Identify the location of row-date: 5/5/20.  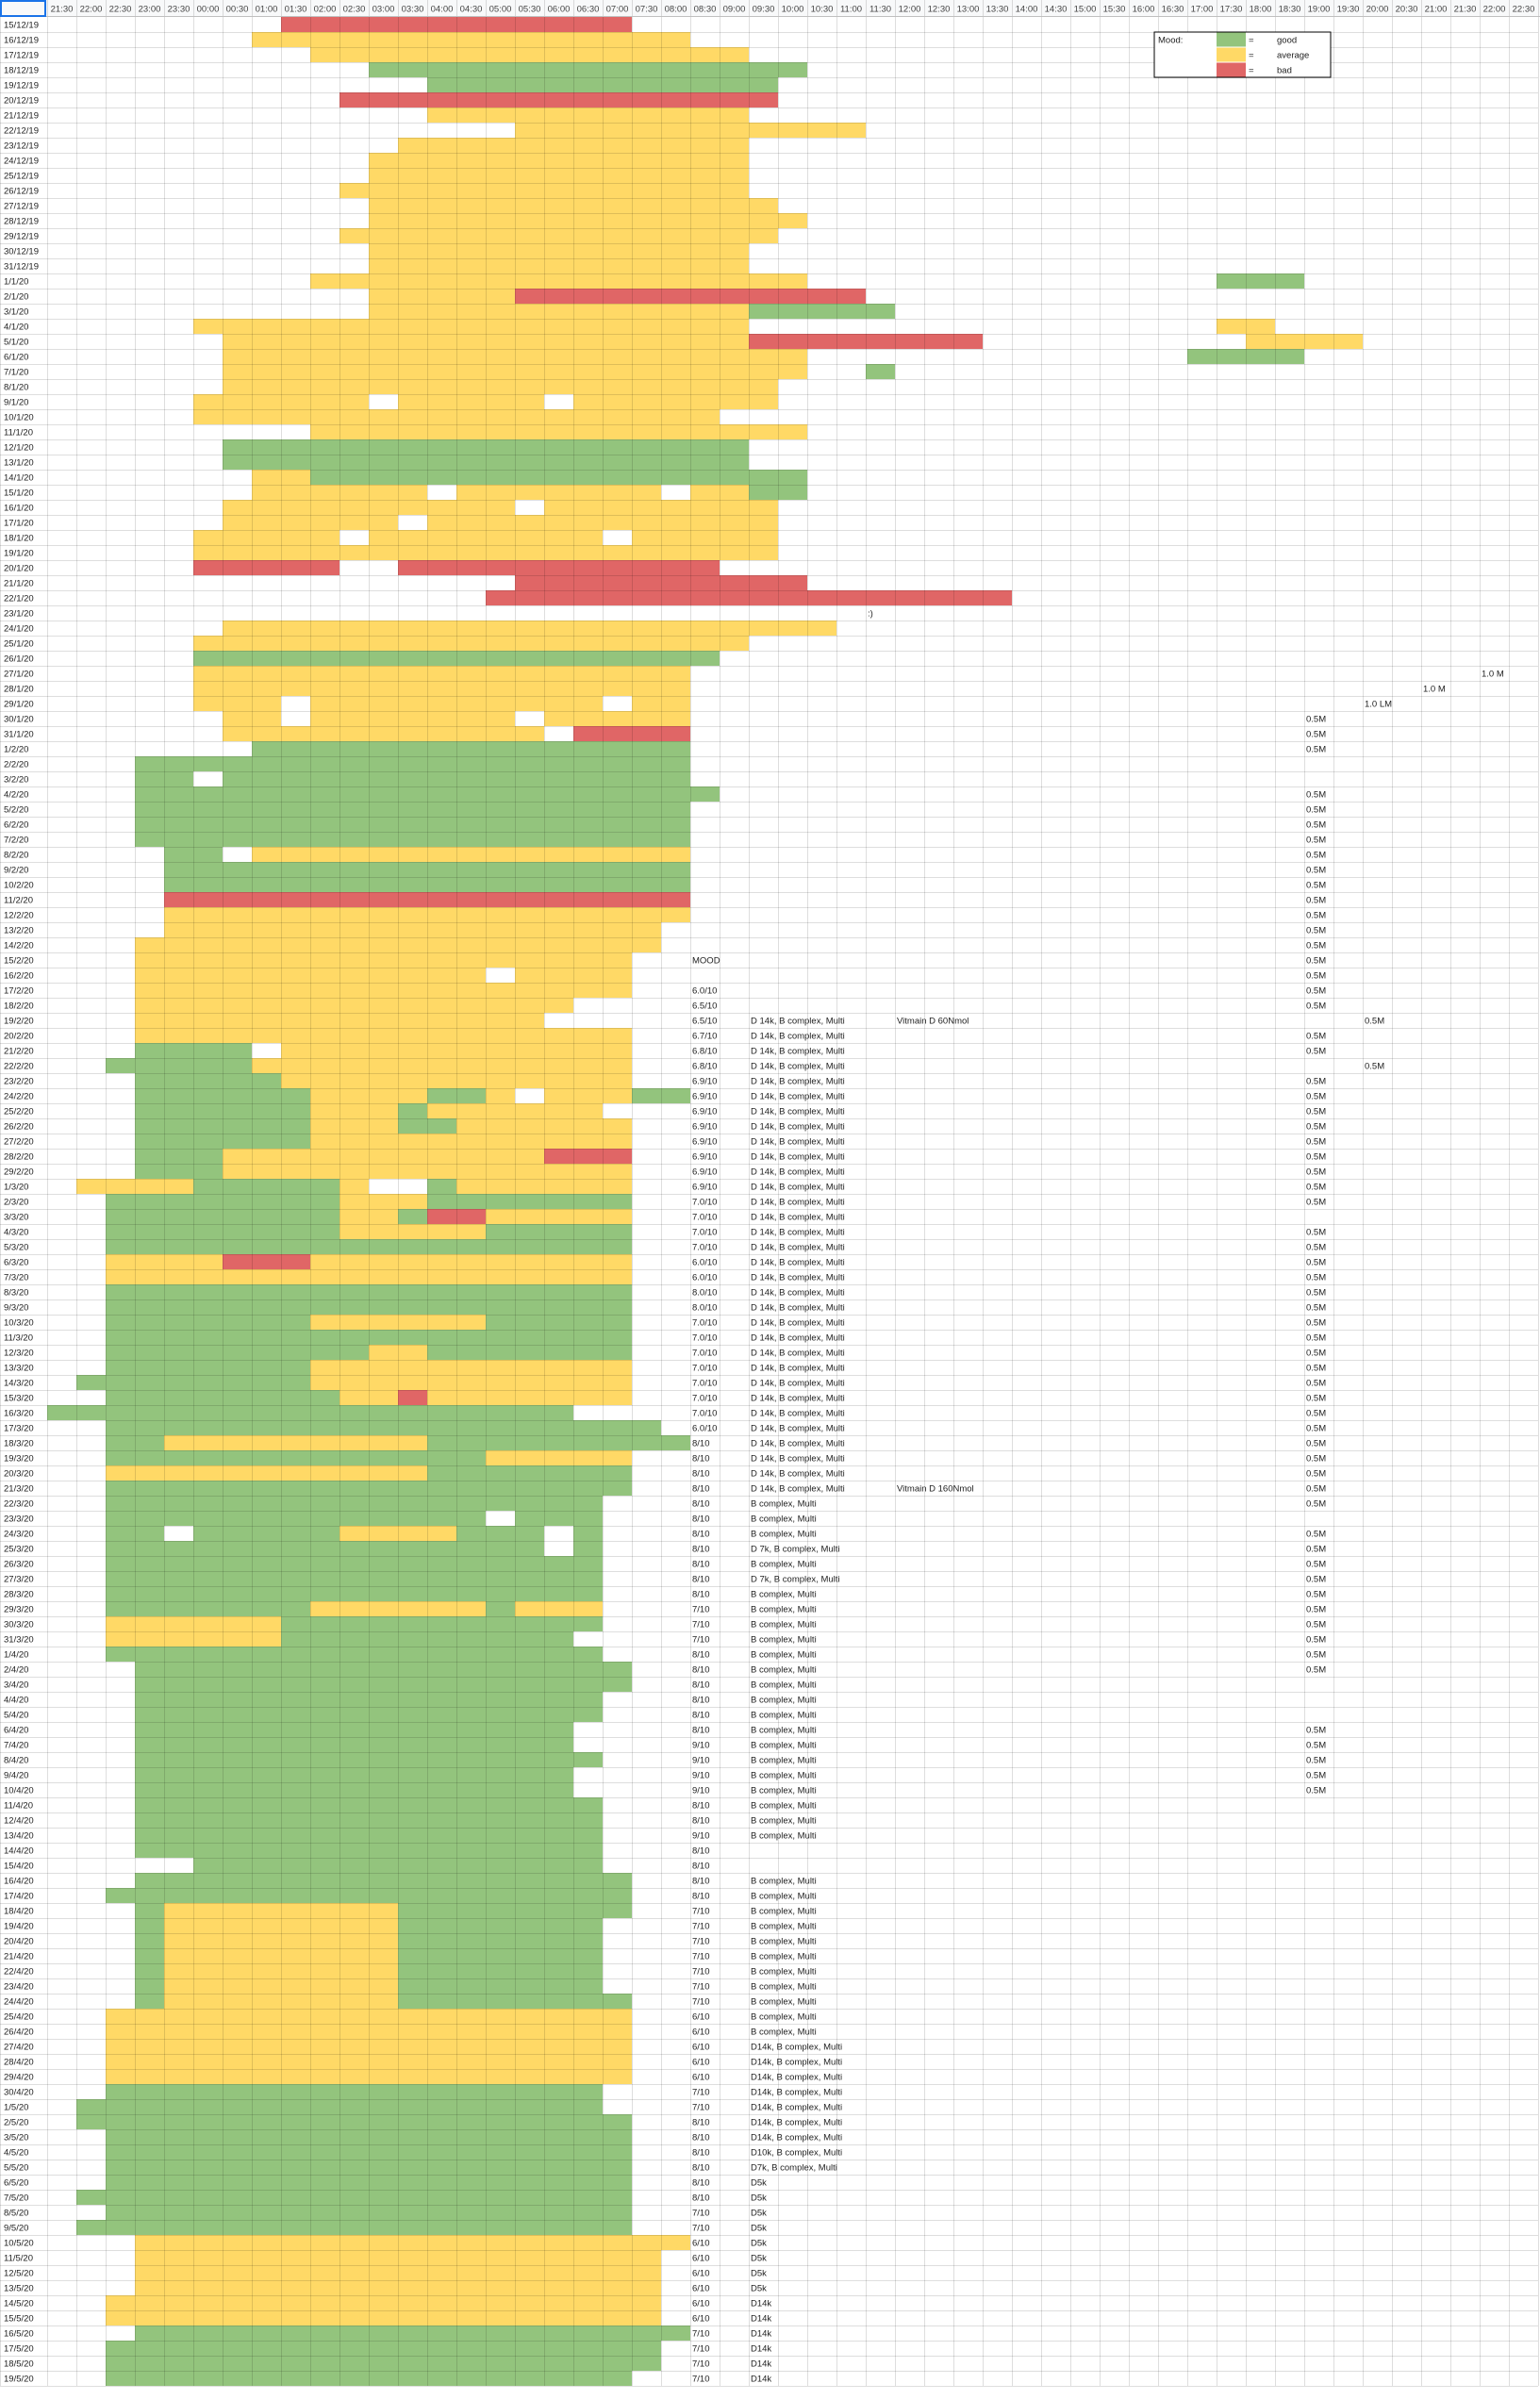
(16, 2168).